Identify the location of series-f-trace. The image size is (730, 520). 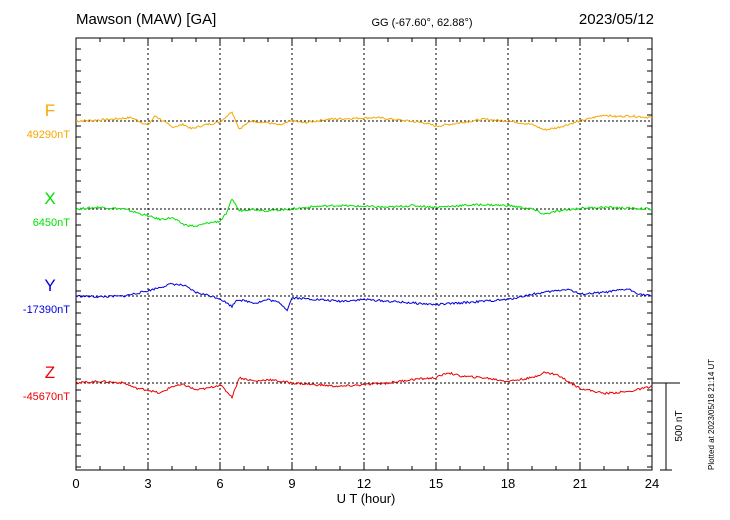
(364, 121).